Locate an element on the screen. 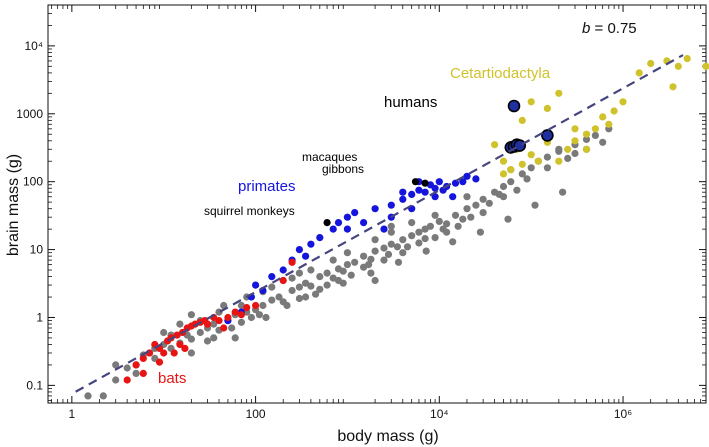 This screenshot has height=447, width=709. annotation-squirrel-monkeys: squirrel monkeys is located at coordinates (249, 211).